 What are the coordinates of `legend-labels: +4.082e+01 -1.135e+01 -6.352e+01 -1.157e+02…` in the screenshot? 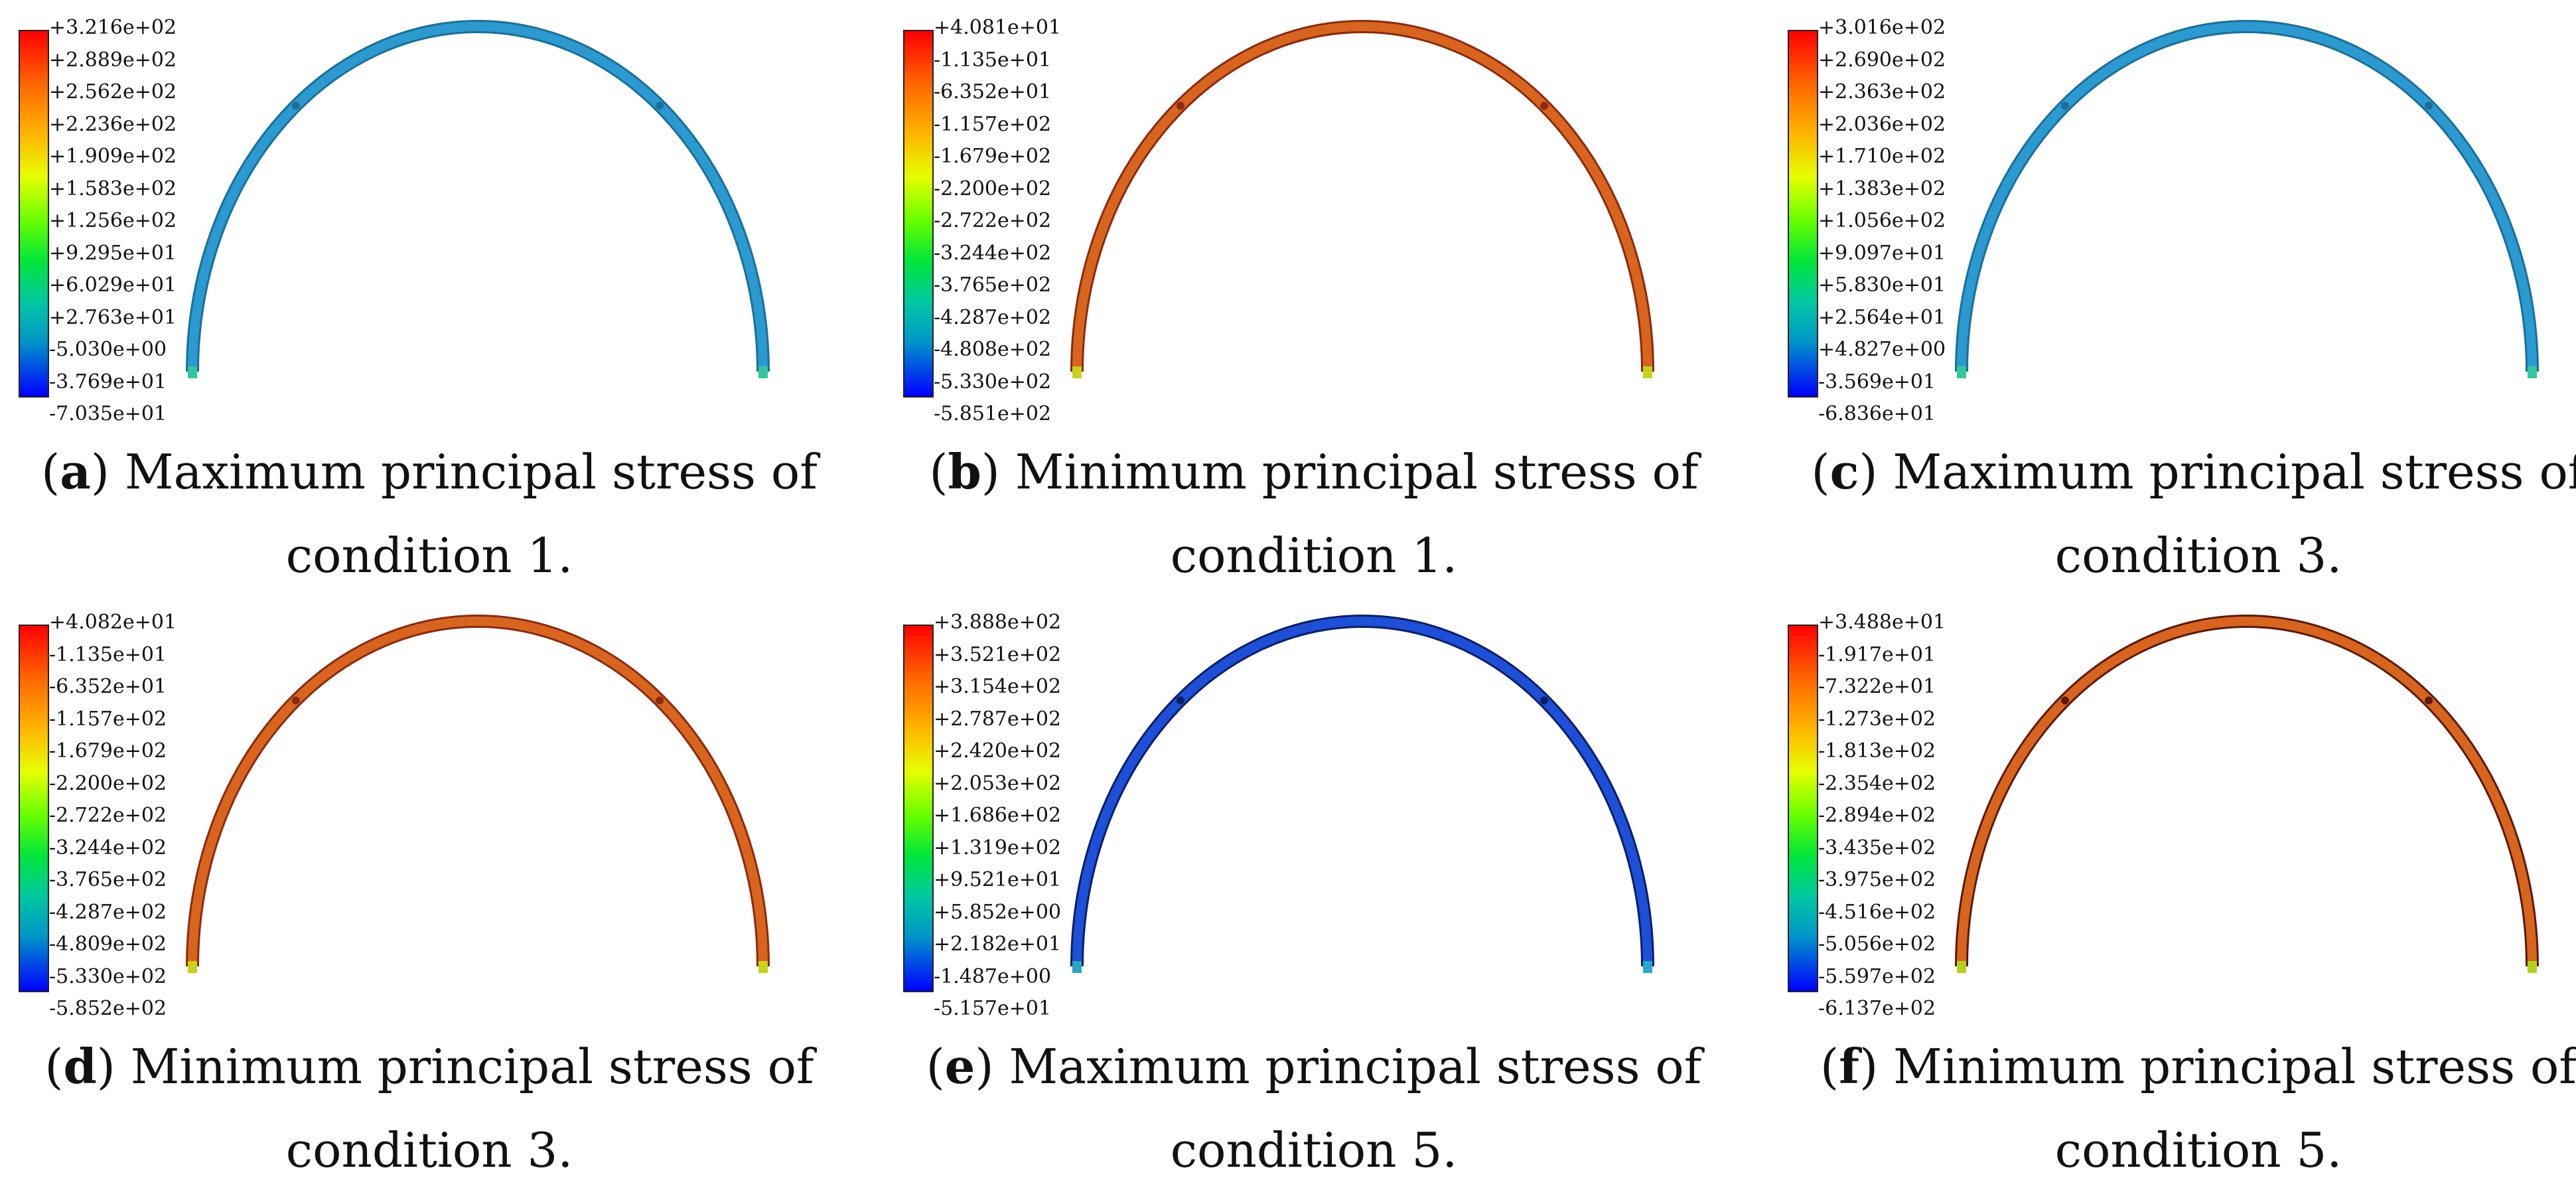 It's located at (122, 815).